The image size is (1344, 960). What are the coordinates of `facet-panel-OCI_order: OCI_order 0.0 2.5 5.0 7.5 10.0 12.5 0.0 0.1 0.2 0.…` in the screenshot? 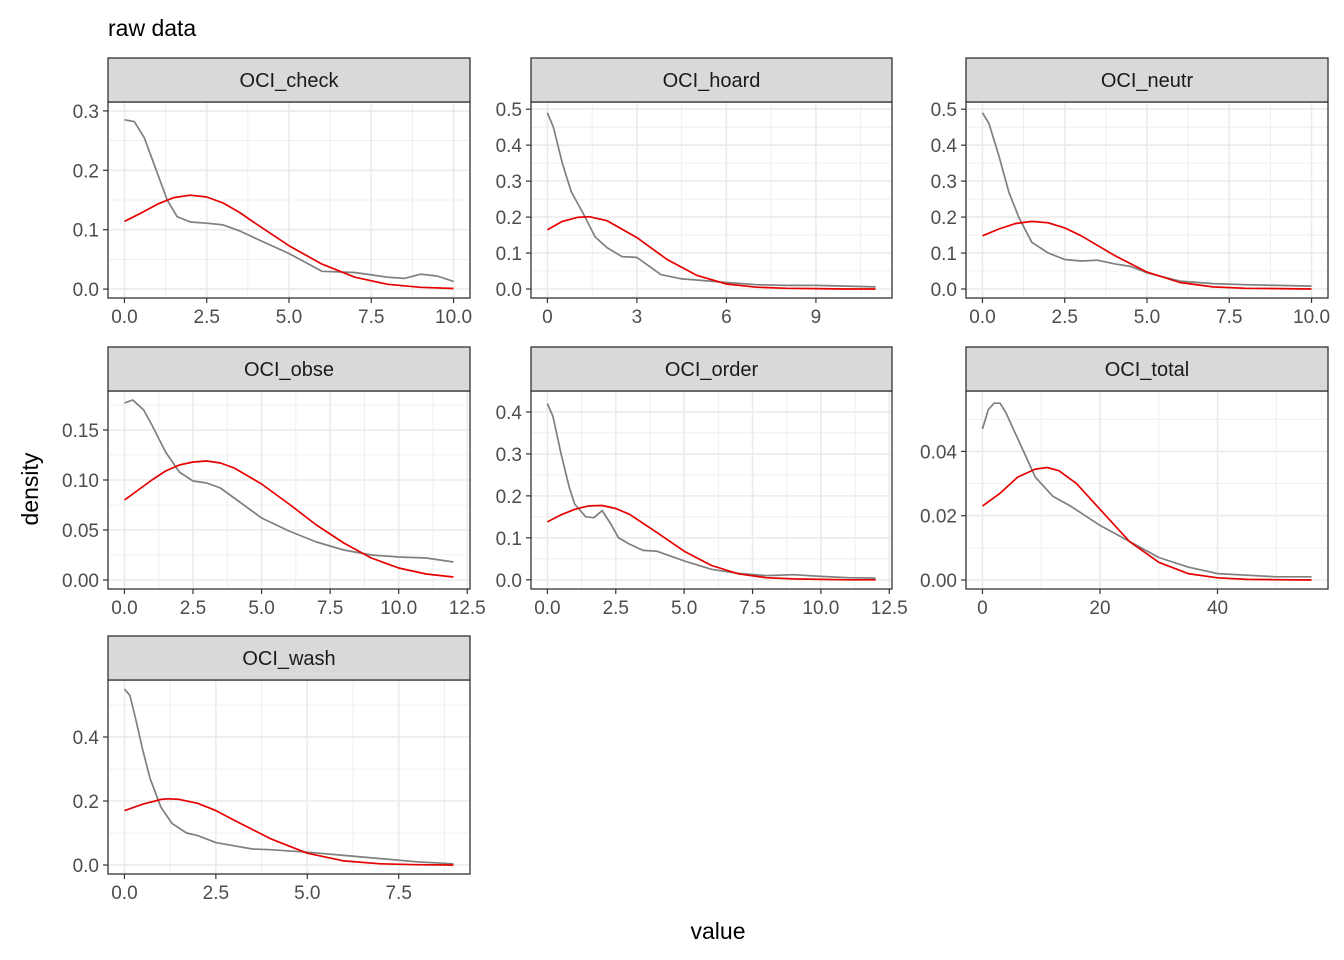 It's located at (702, 482).